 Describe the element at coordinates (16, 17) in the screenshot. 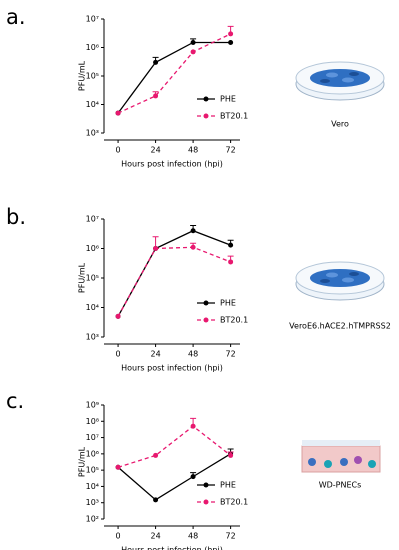

I see `panel-label: a.` at that location.